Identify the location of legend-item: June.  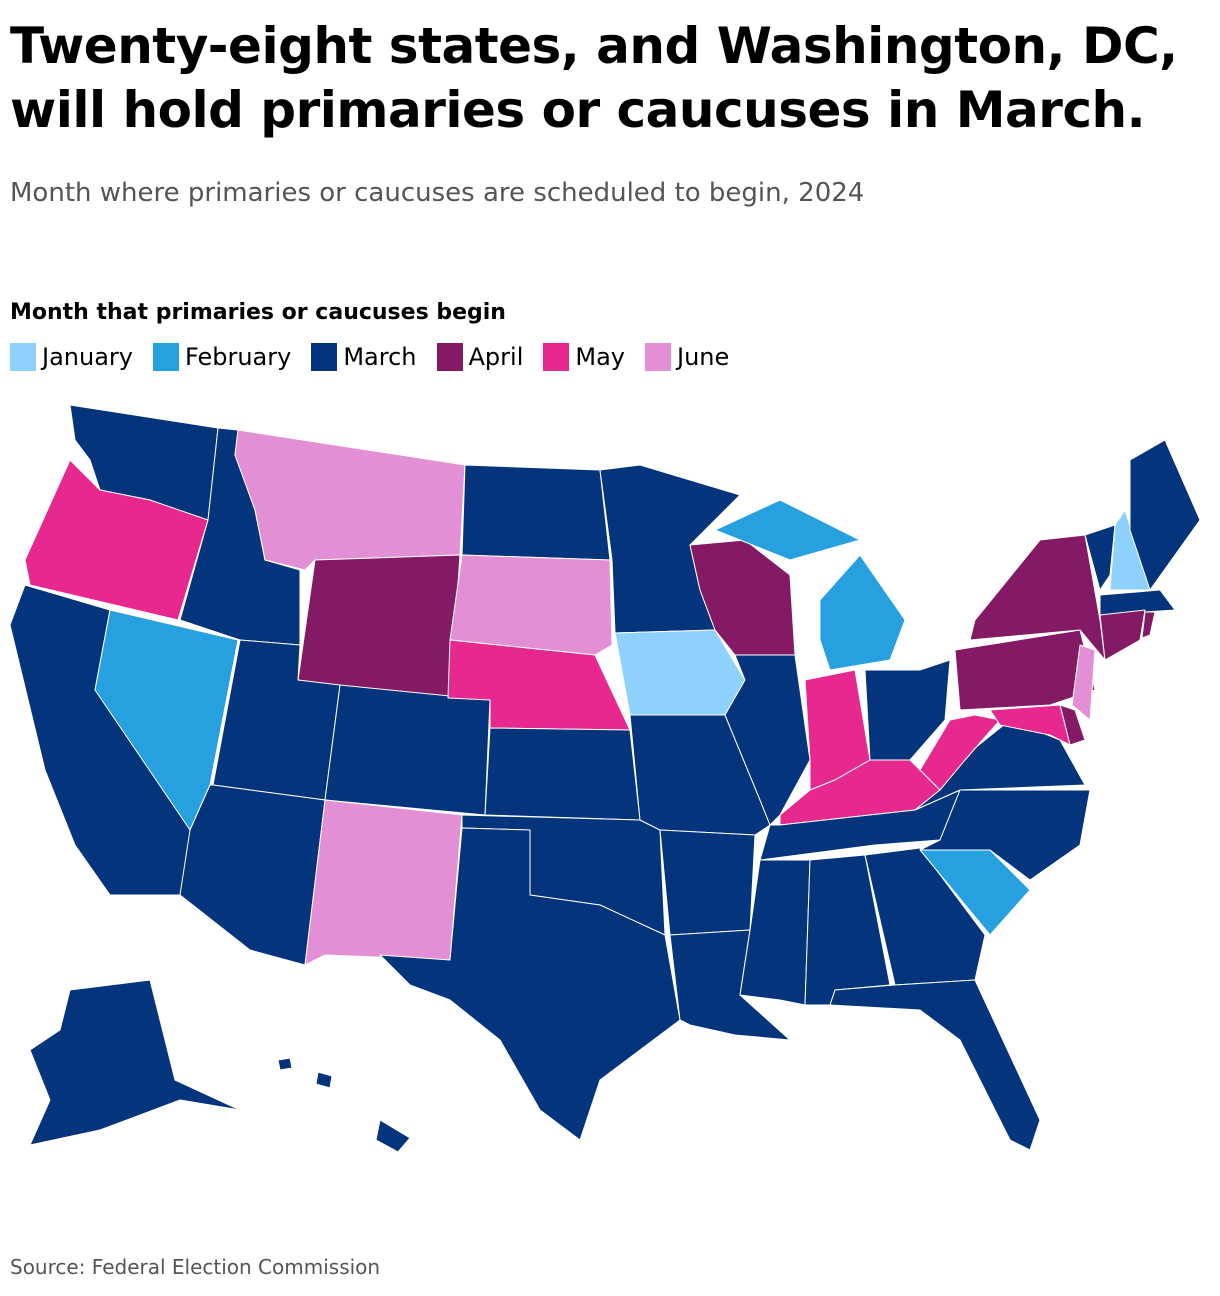
(687, 357).